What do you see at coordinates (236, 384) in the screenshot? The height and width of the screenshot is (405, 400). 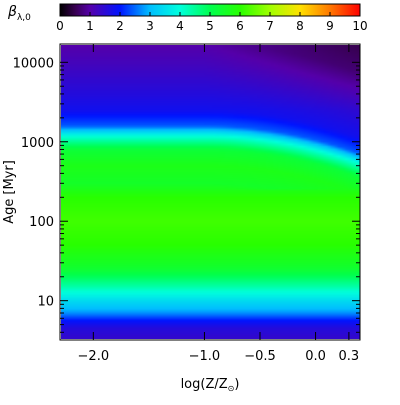 I see `x-axis-label-close: )` at bounding box center [236, 384].